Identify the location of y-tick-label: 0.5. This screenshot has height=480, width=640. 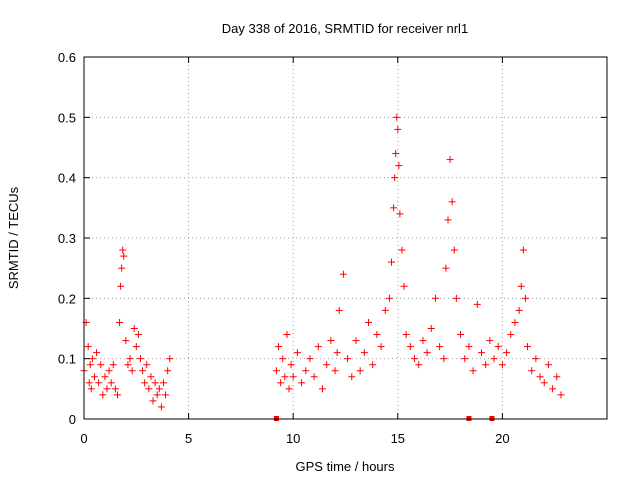
(67, 117).